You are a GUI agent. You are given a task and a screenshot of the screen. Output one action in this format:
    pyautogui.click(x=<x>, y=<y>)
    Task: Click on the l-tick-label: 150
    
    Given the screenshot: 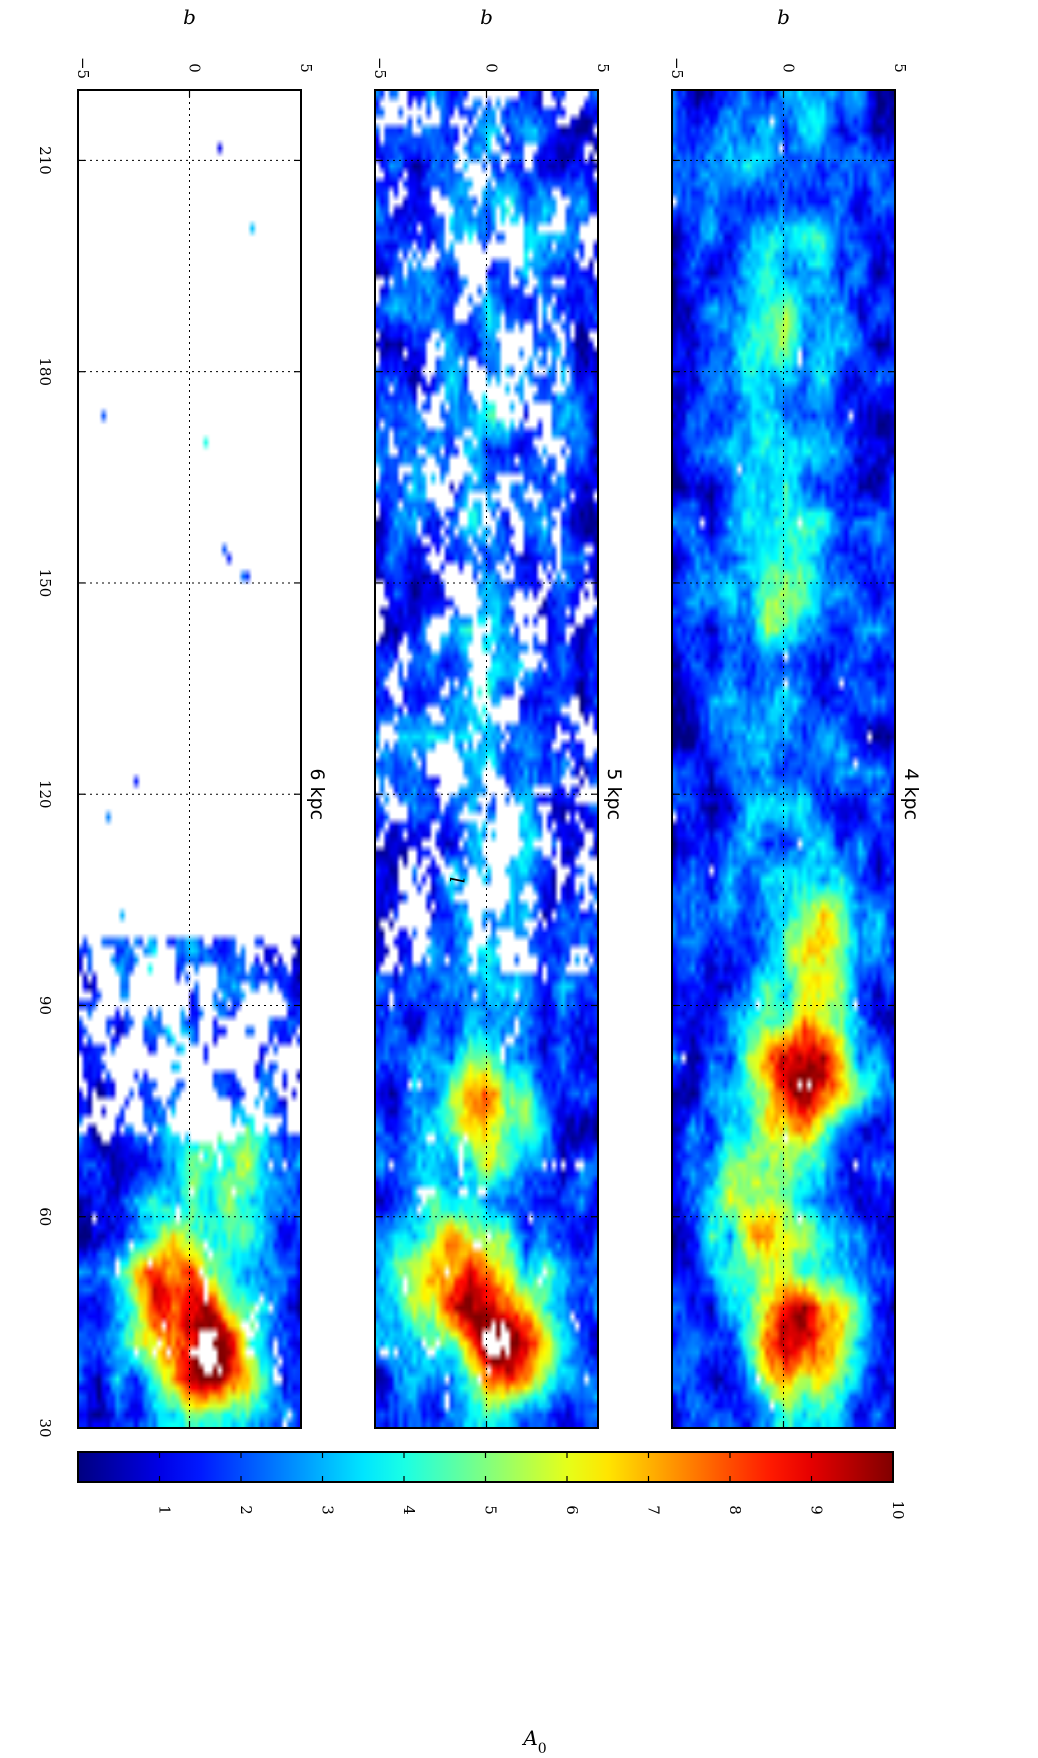 What is the action you would take?
    pyautogui.click(x=45, y=583)
    